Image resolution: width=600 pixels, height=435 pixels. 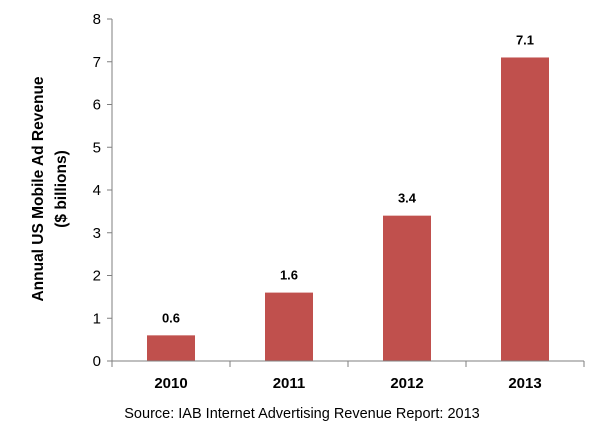 What do you see at coordinates (171, 348) in the screenshot?
I see `bar-2010` at bounding box center [171, 348].